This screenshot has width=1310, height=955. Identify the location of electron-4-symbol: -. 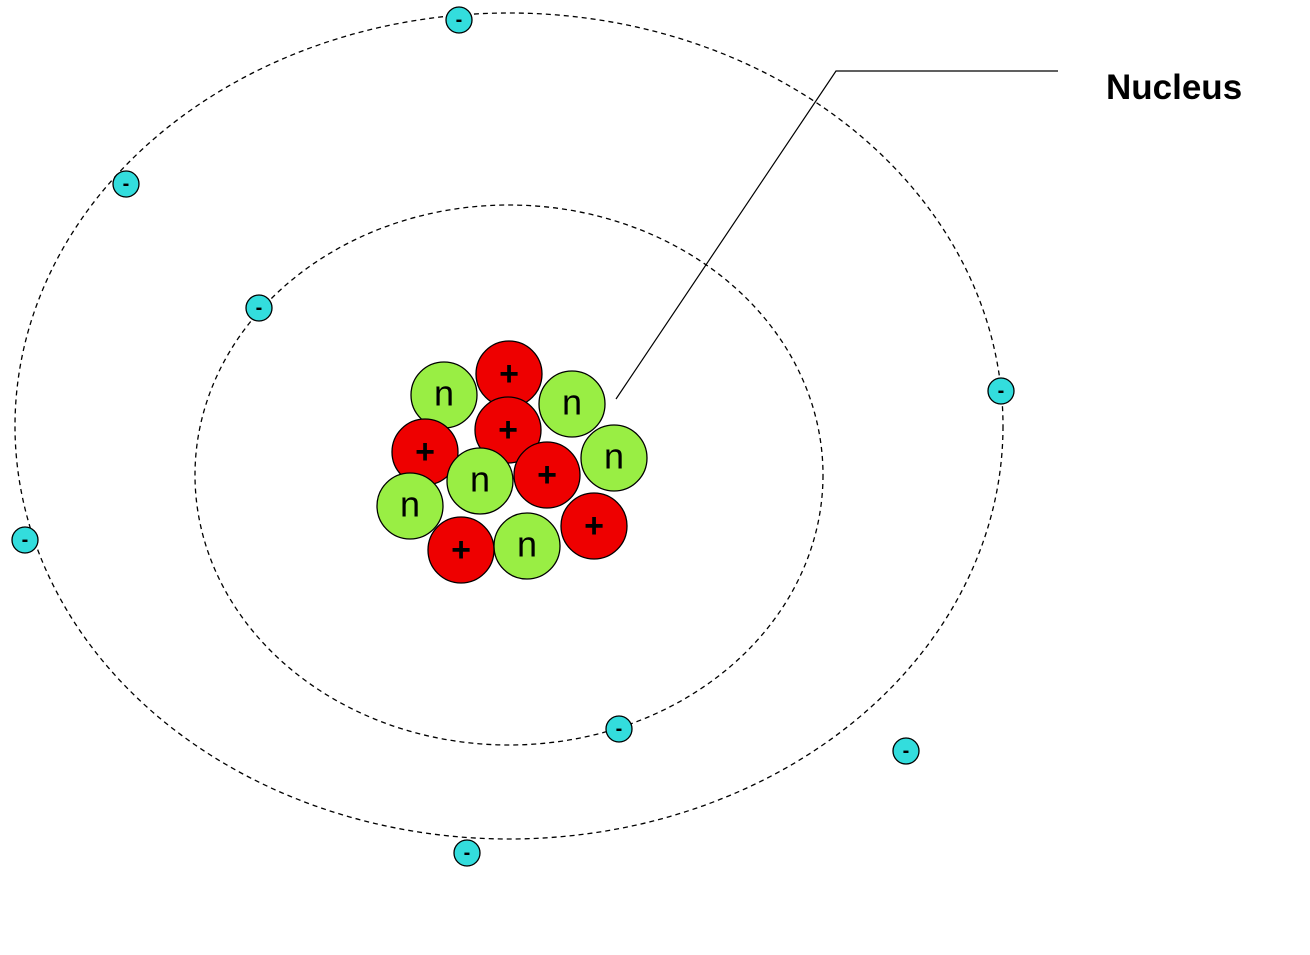
(25, 540).